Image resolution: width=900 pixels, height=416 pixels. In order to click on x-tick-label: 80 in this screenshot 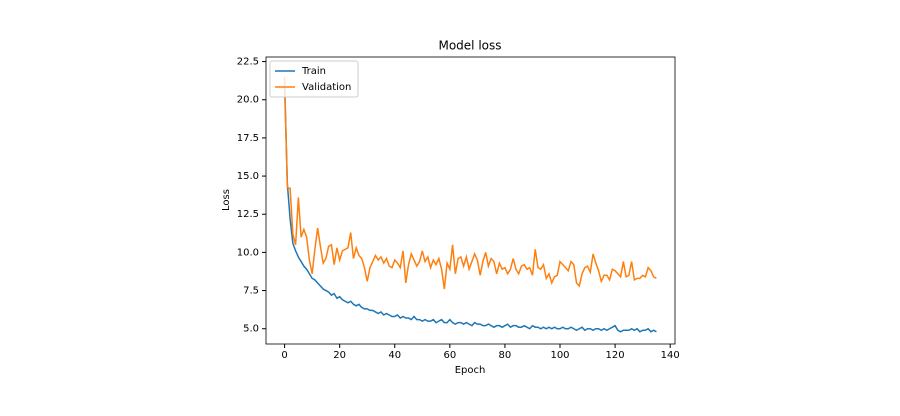, I will do `click(505, 355)`.